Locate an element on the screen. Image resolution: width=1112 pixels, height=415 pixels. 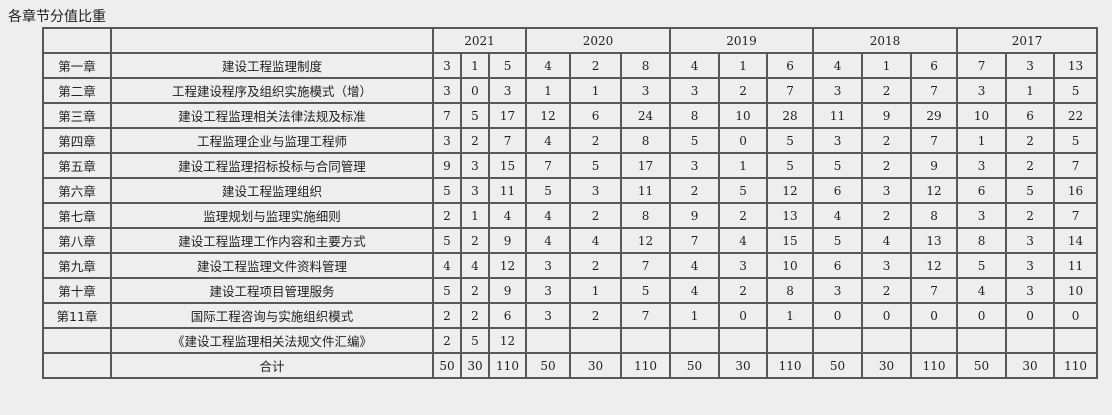
table-row: 第八章 建设工程监理工作内容和主要方式 5 2 9 4 4 12 7 4 15 5 4 13 8 3 14 is located at coordinates (570, 240).